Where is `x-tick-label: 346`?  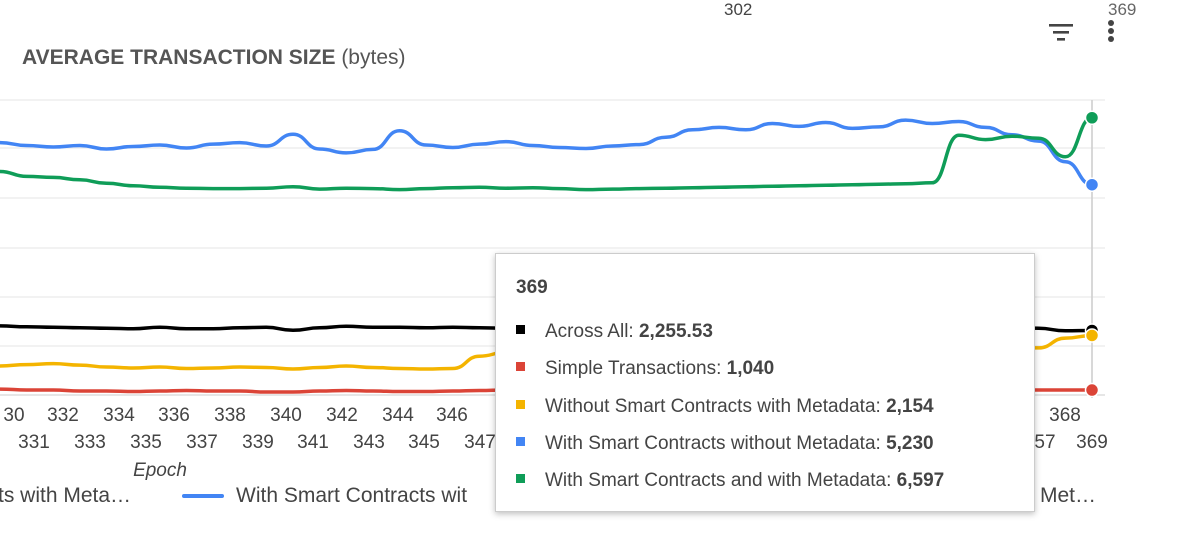
x-tick-label: 346 is located at coordinates (452, 415).